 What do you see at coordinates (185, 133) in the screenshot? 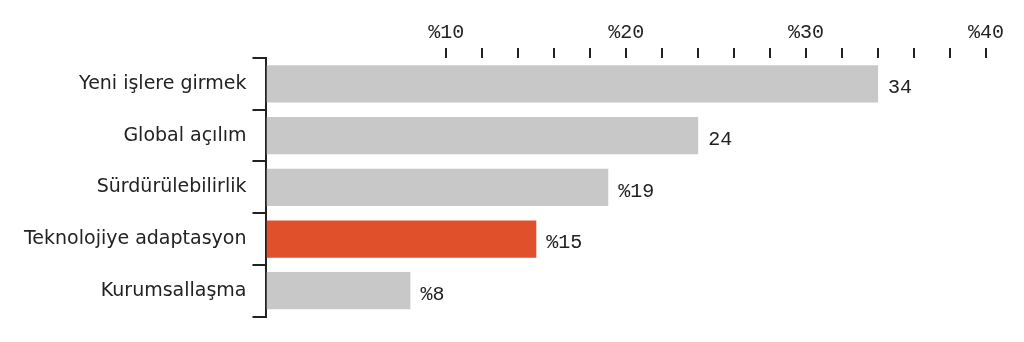
I see `y-tick-label: Global açılım` at bounding box center [185, 133].